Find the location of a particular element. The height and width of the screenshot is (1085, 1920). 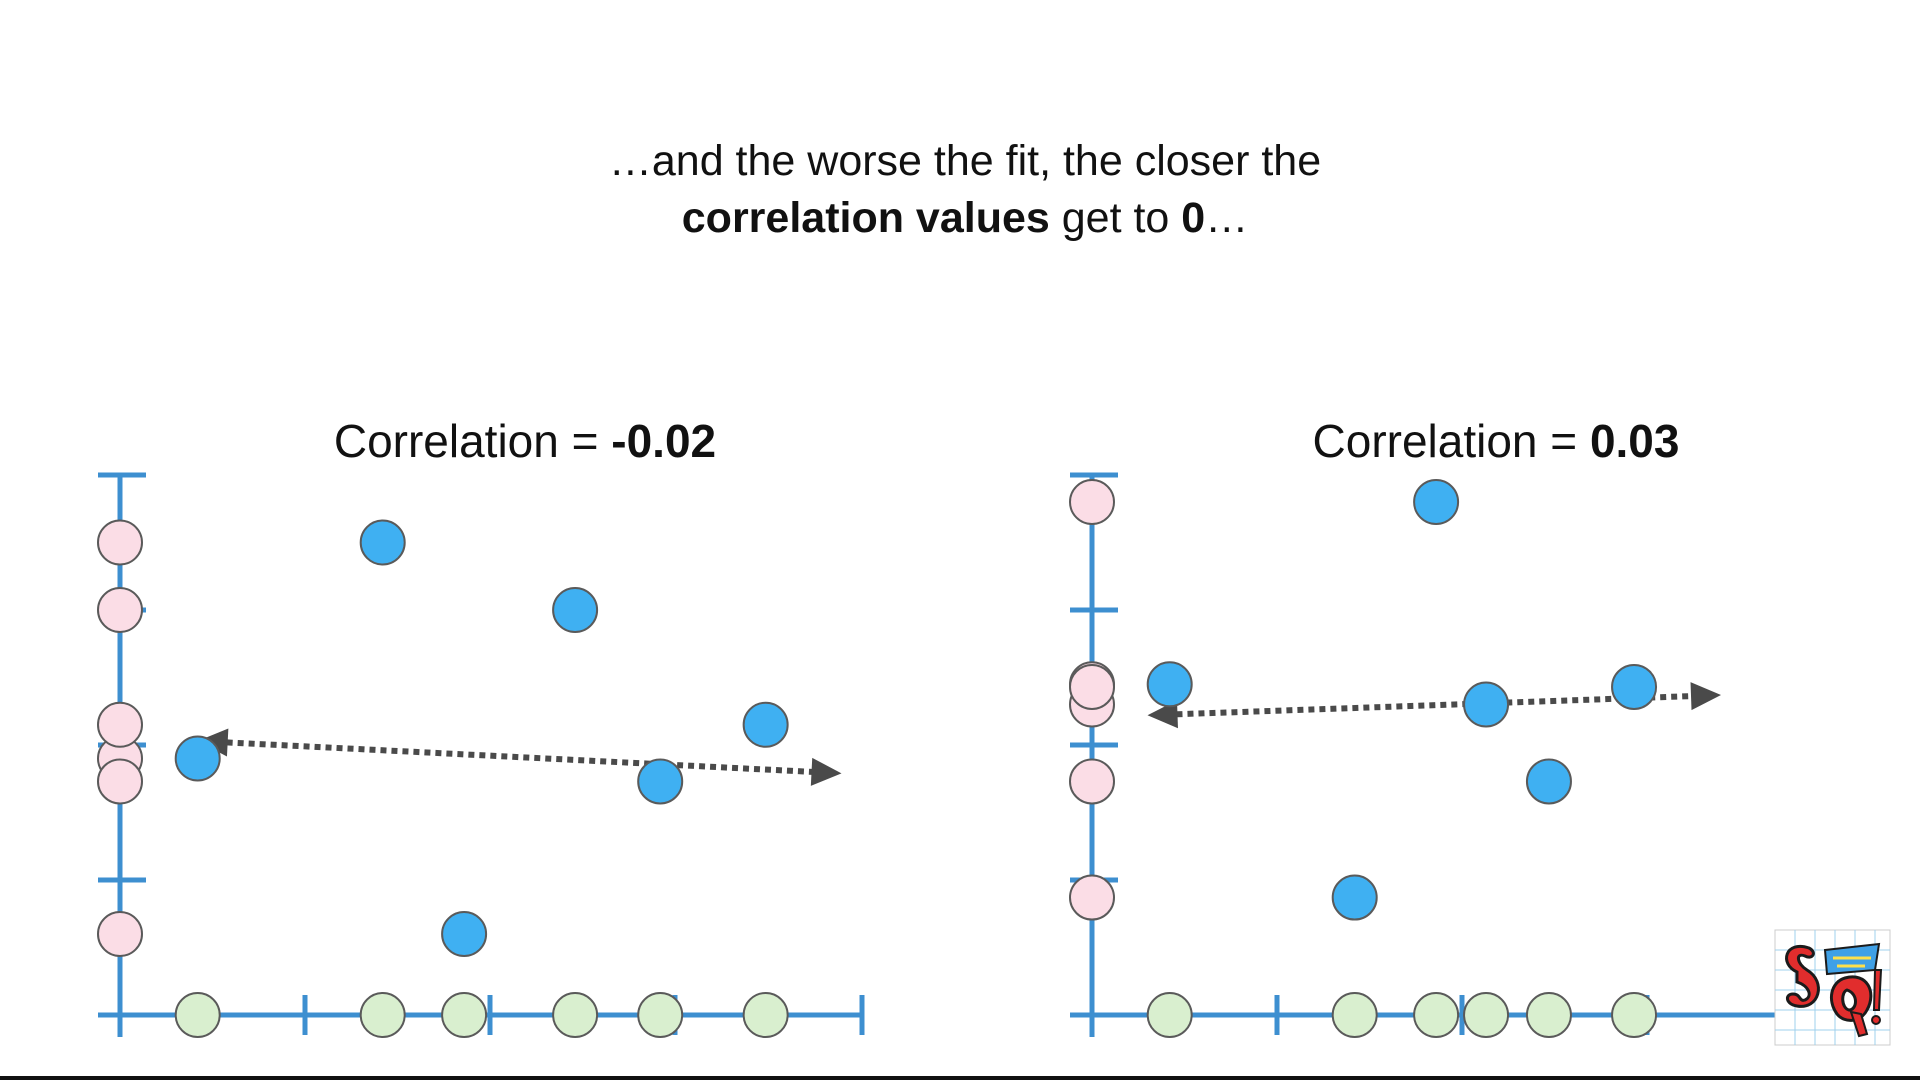

frame-bottom-border is located at coordinates (960, 1078).